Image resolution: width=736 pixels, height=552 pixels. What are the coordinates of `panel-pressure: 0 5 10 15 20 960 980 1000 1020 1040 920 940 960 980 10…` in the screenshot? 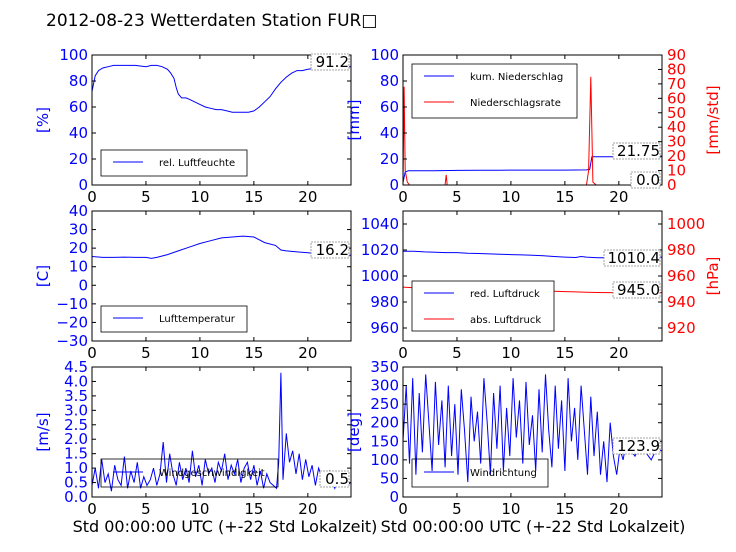 It's located at (541, 286).